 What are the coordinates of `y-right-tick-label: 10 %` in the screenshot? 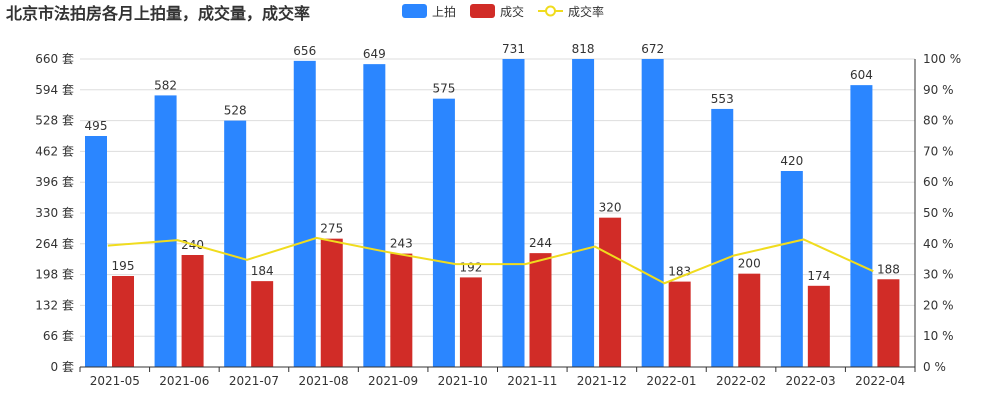 It's located at (938, 336).